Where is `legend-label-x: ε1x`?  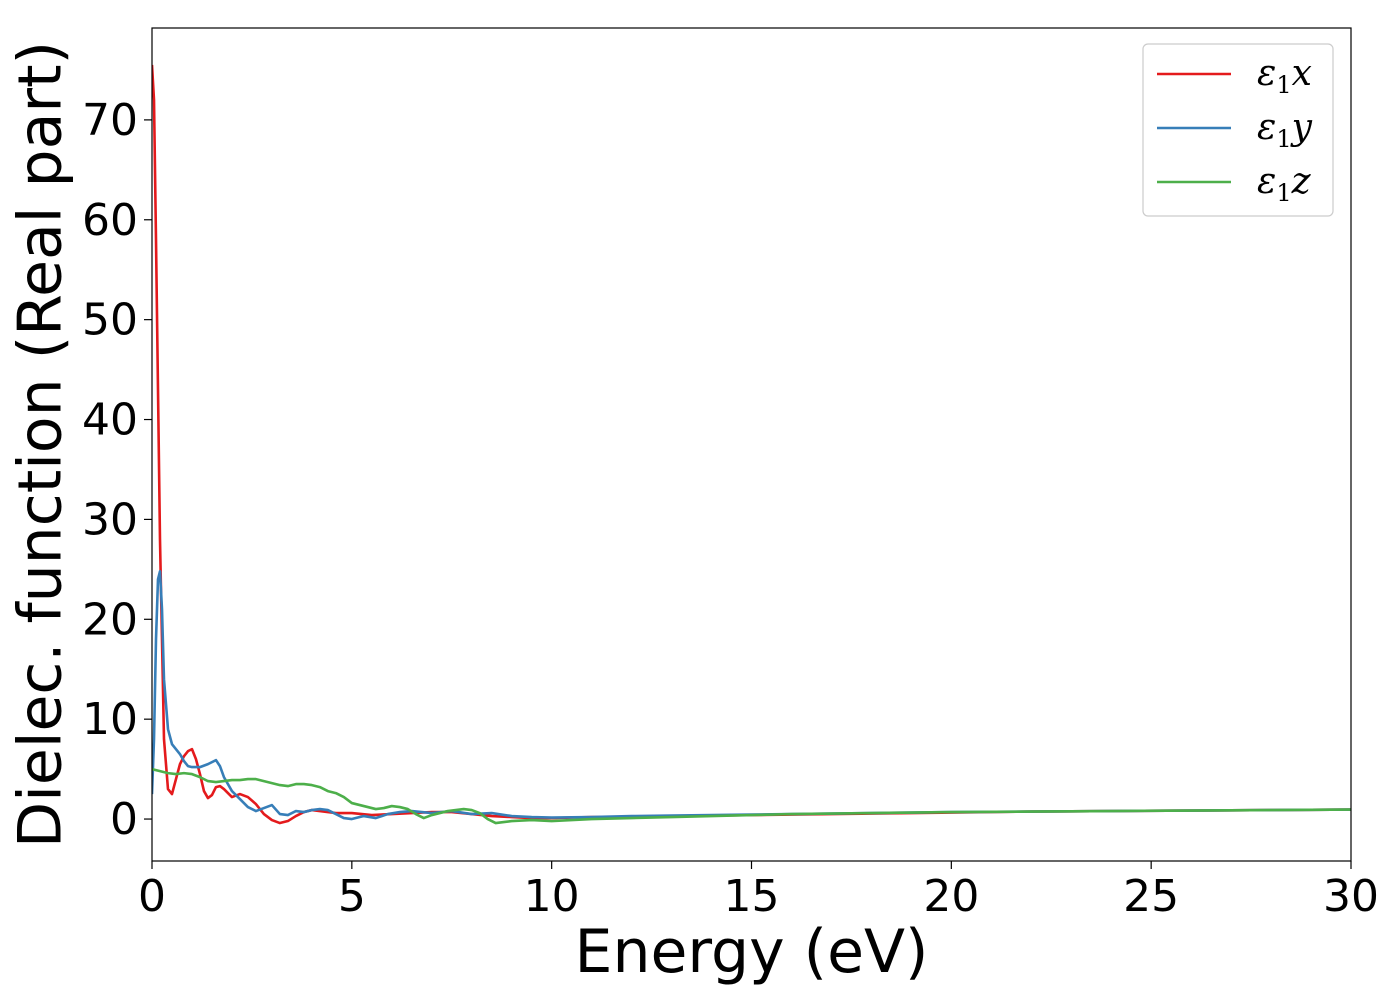 legend-label-x: ε1x is located at coordinates (1284, 76).